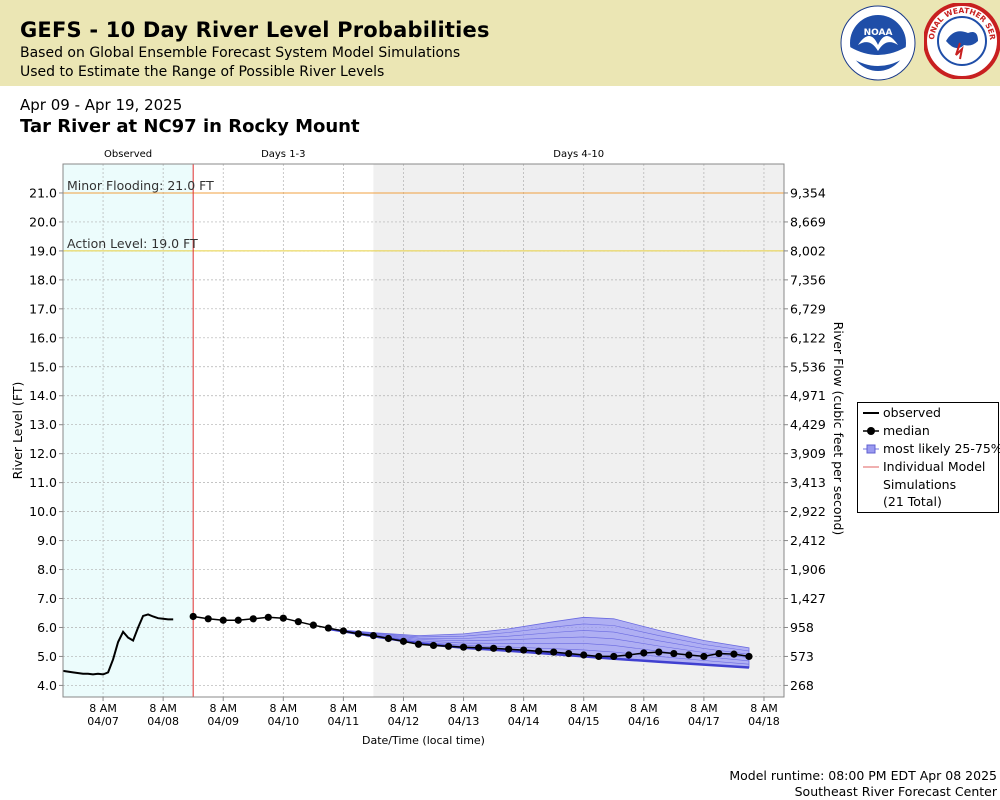 The height and width of the screenshot is (800, 1000). Describe the element at coordinates (923, 467) in the screenshot. I see `legend-individual: Individual Model` at that location.